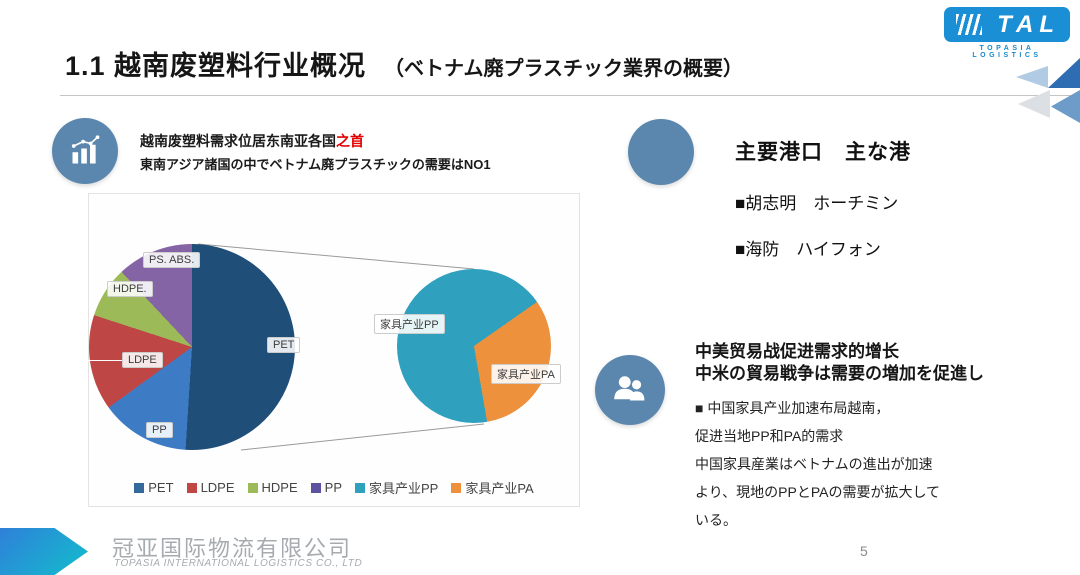  Describe the element at coordinates (130, 289) in the screenshot. I see `label-hdpe: HDPE.` at that location.